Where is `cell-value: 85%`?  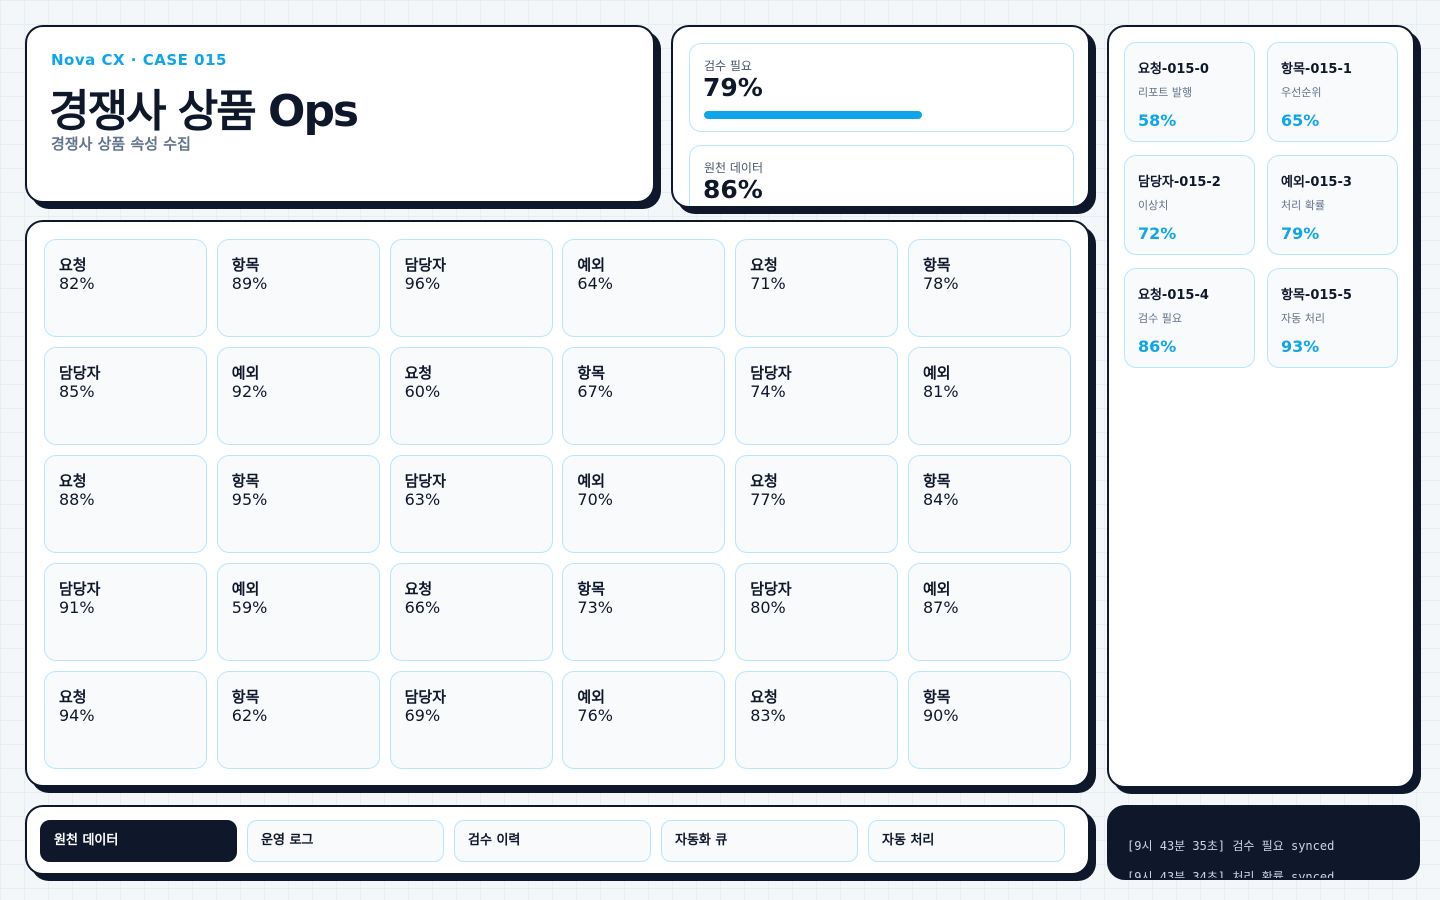 cell-value: 85% is located at coordinates (77, 391).